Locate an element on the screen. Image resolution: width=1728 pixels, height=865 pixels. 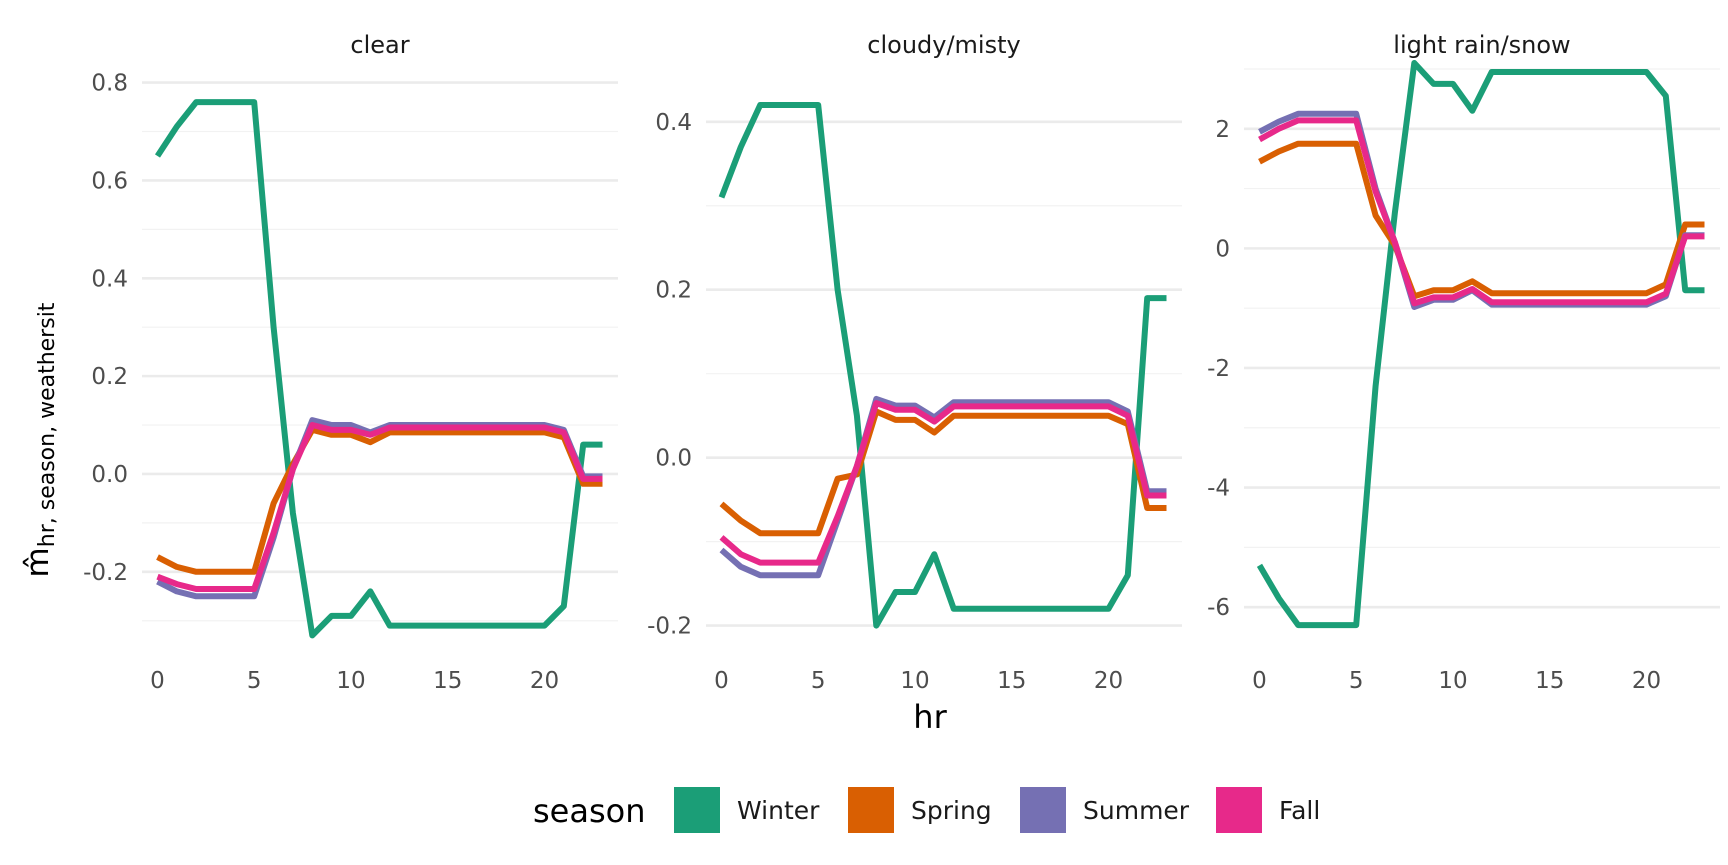
facet-title: cloudy/misty is located at coordinates (943, 45).